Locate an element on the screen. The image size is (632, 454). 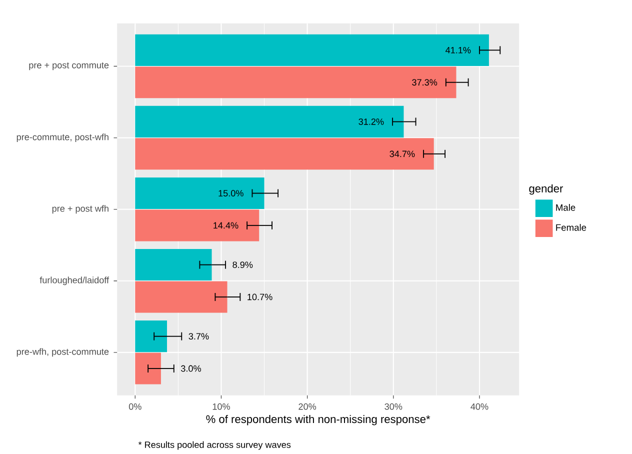
text: * Results pooled across survey waves is located at coordinates (214, 445).